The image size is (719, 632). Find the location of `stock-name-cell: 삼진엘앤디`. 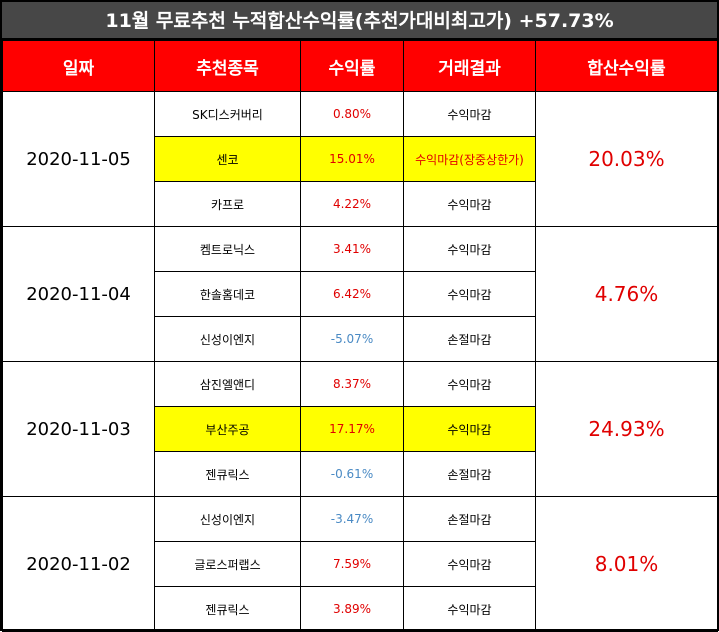

stock-name-cell: 삼진엘앤디 is located at coordinates (227, 384).